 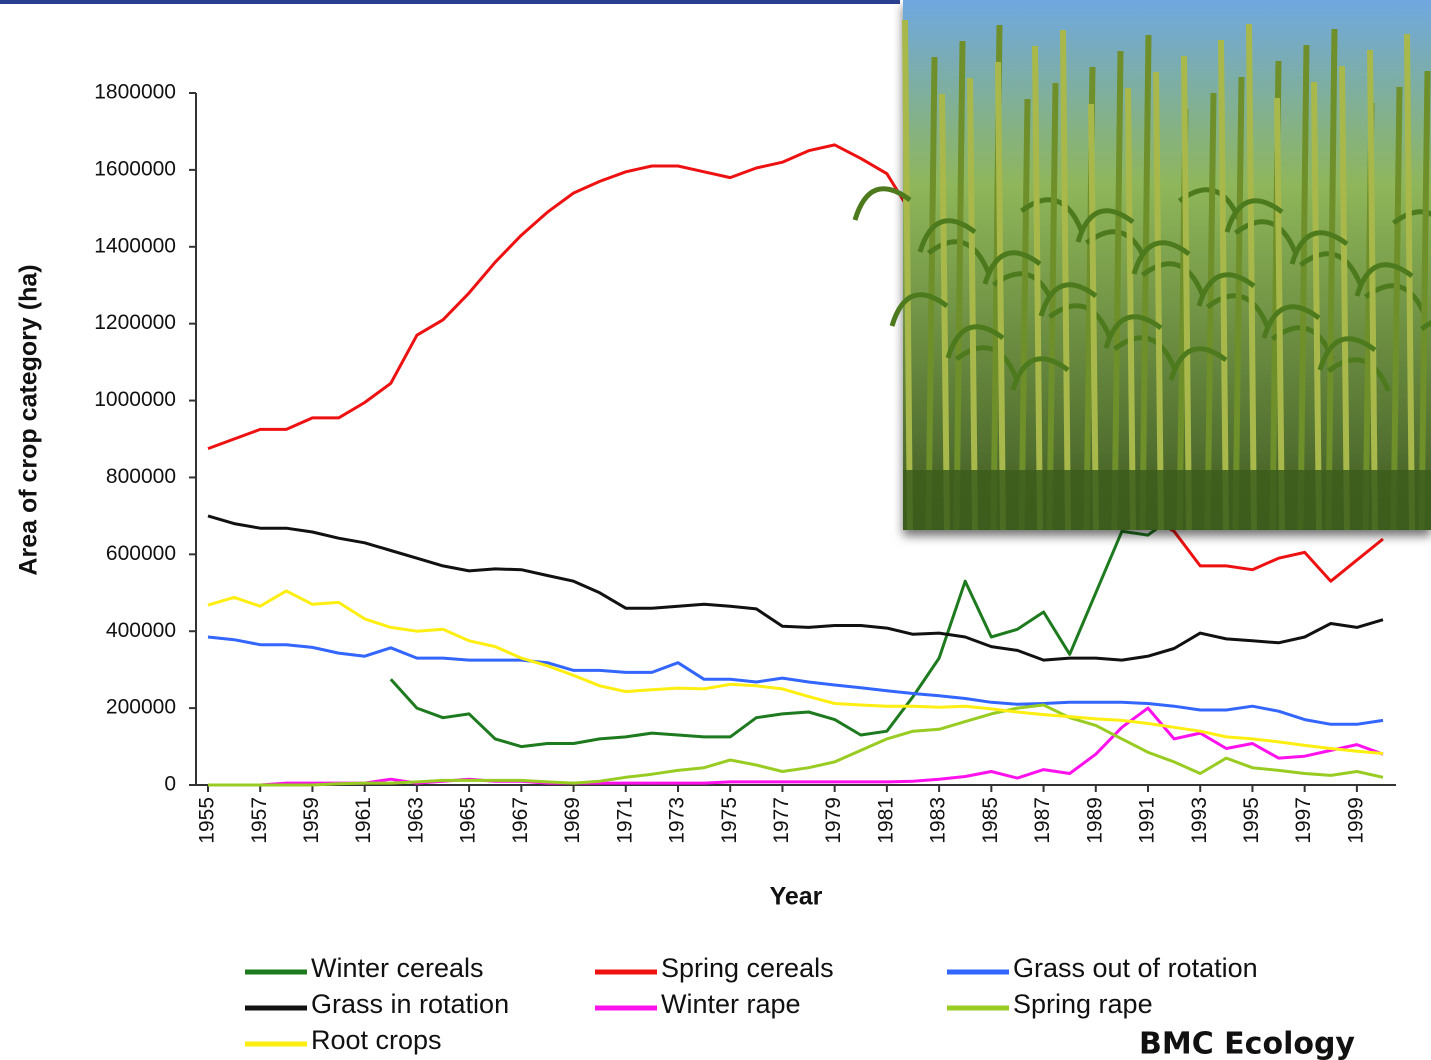 I want to click on x-tick-label: 1995, so click(x=1251, y=820).